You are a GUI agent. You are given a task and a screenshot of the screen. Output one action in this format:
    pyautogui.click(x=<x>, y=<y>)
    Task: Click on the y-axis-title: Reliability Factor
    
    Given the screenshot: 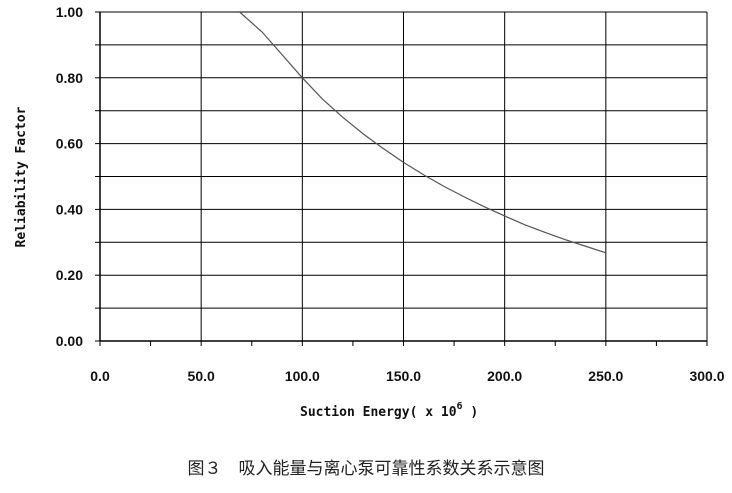 What is the action you would take?
    pyautogui.click(x=21, y=176)
    